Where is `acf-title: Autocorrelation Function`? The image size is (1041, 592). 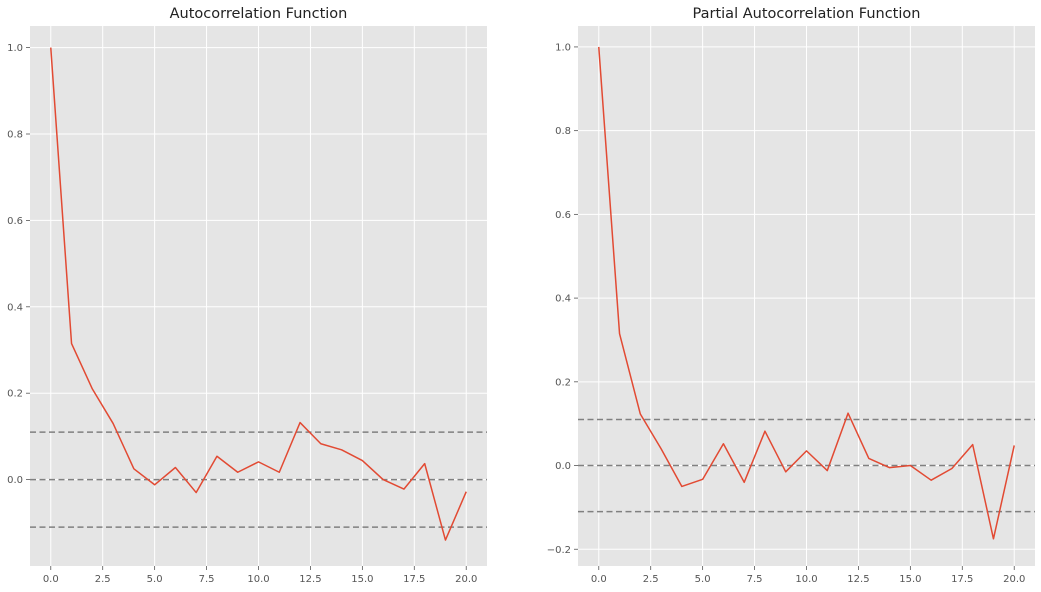
acf-title: Autocorrelation Function is located at coordinates (259, 14).